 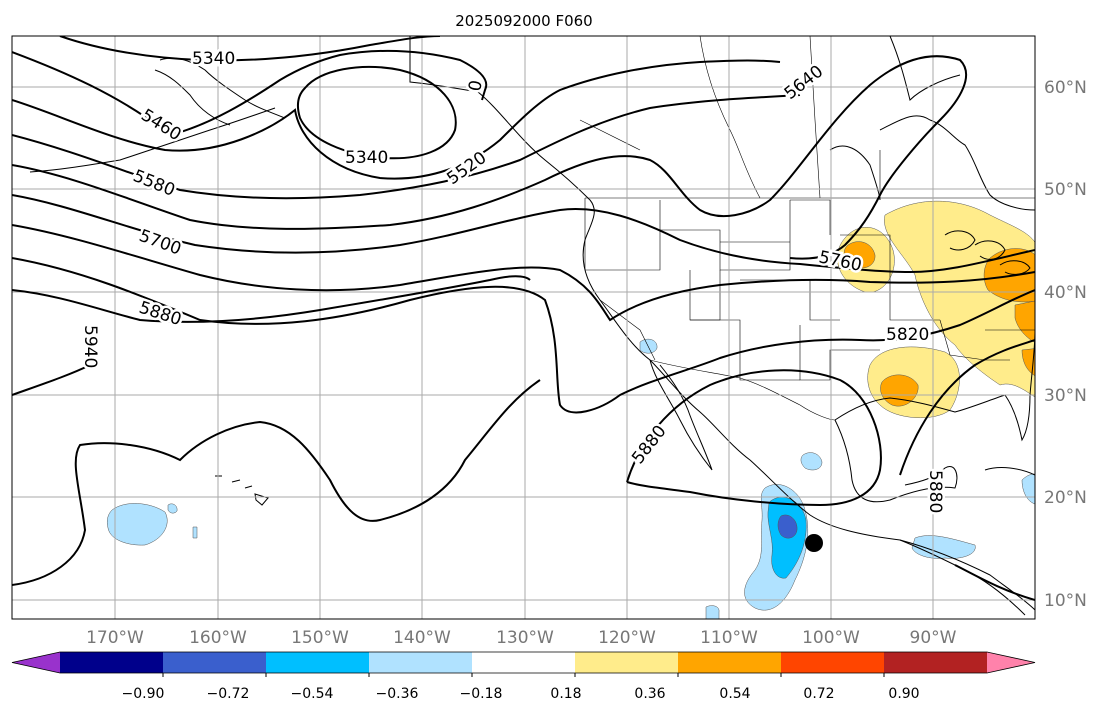 What do you see at coordinates (933, 638) in the screenshot?
I see `longitude-label: 90°W` at bounding box center [933, 638].